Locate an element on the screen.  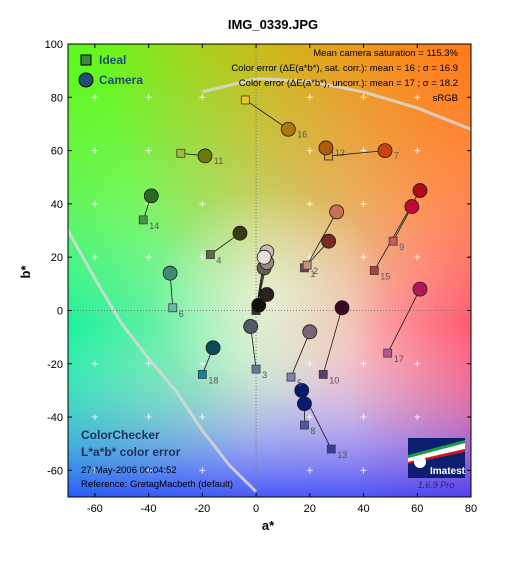
logo-version: 1.6.9 Pro is located at coordinates (436, 485).